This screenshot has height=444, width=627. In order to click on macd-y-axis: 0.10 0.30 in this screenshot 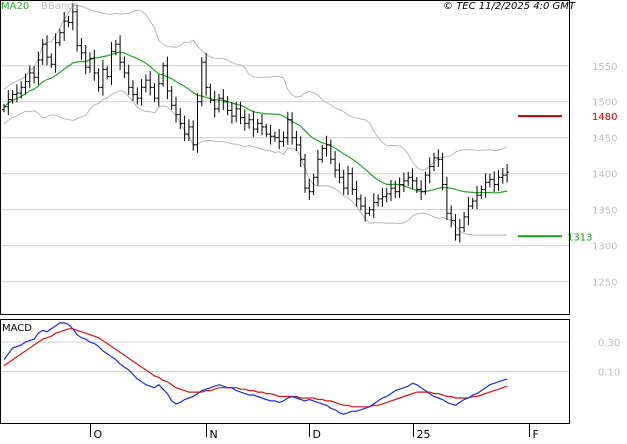, I will do `click(609, 358)`.